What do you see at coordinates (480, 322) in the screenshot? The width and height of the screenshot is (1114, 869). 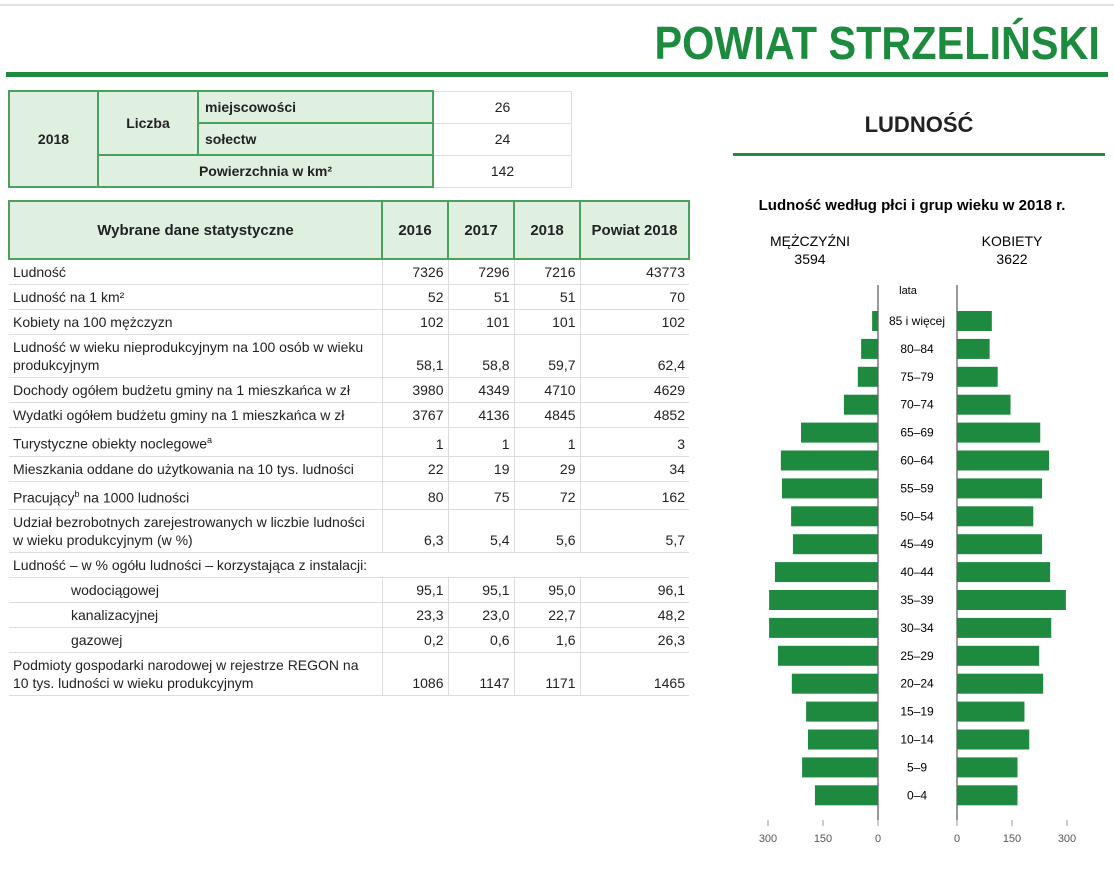 I see `cell-value: 101` at bounding box center [480, 322].